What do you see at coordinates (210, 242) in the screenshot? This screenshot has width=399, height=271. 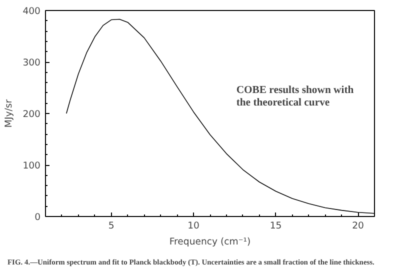 I see `x-axis-title: Frequency (cm⁻¹)` at bounding box center [210, 242].